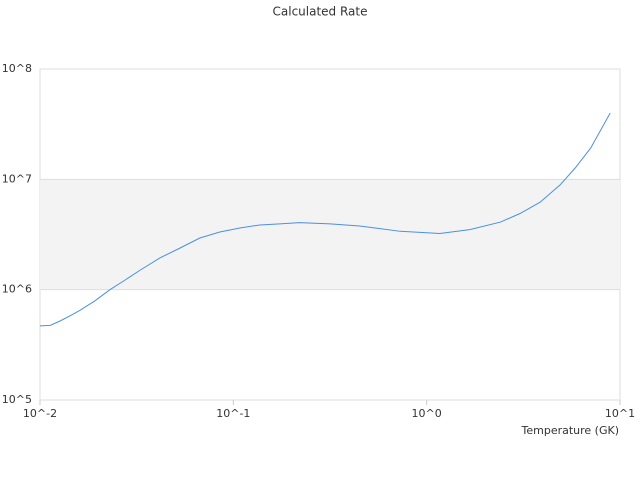  What do you see at coordinates (620, 413) in the screenshot?
I see `x-tick-label: 10^1` at bounding box center [620, 413].